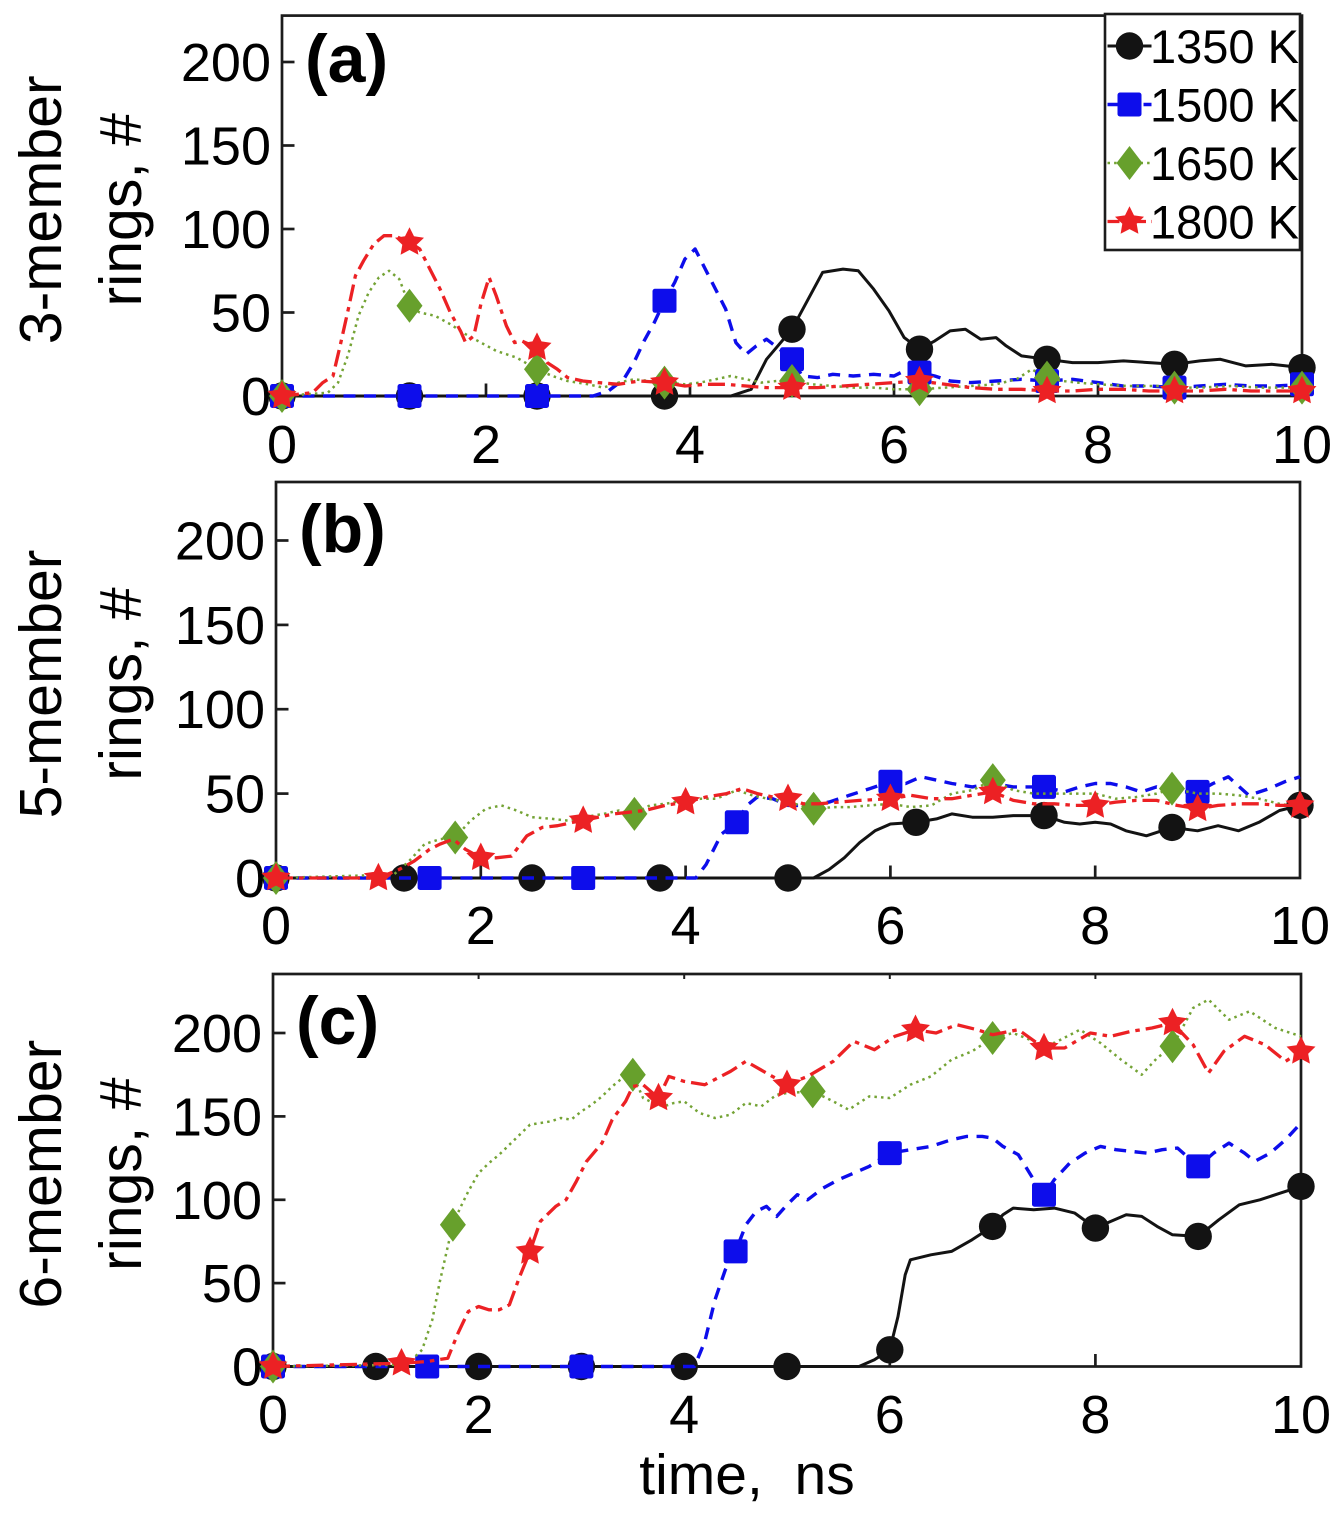  What do you see at coordinates (41, 1174) in the screenshot?
I see `svg-text: 6-member` at bounding box center [41, 1174].